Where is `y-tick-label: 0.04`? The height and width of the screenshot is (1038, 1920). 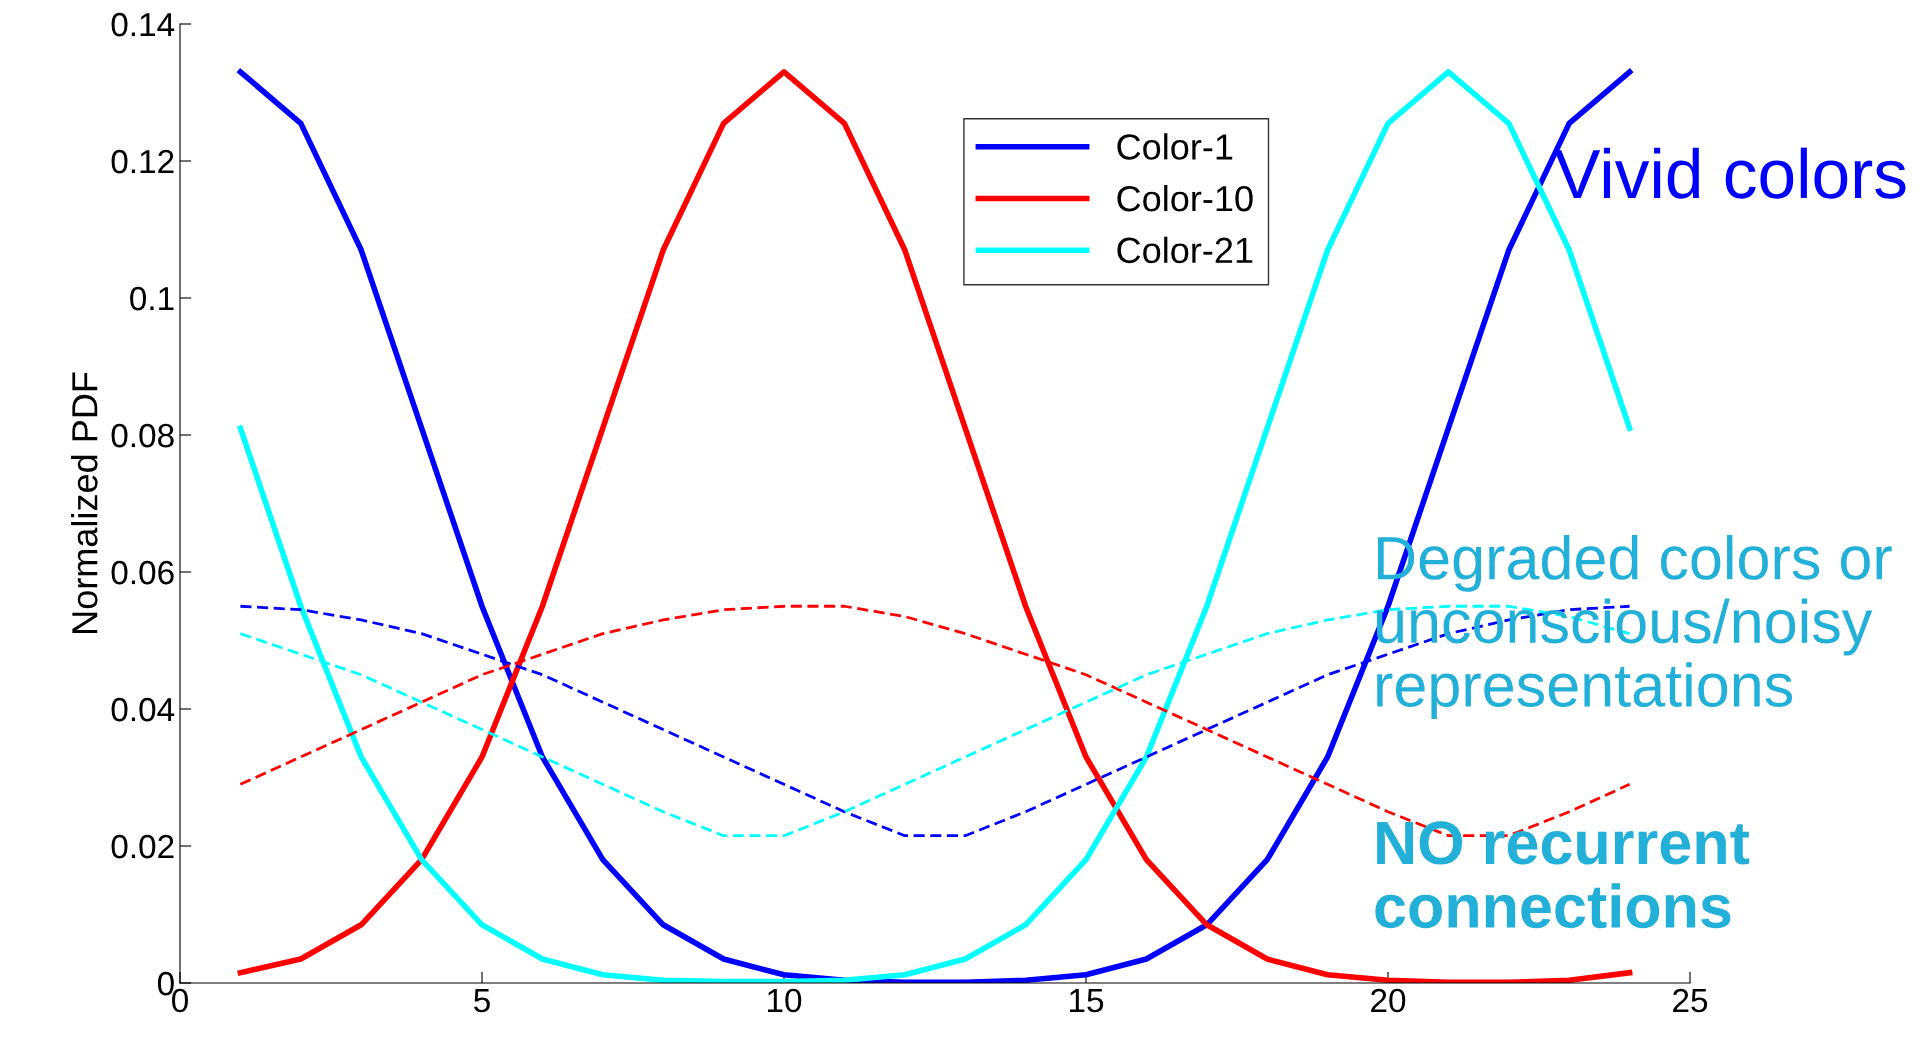 y-tick-label: 0.04 is located at coordinates (143, 709).